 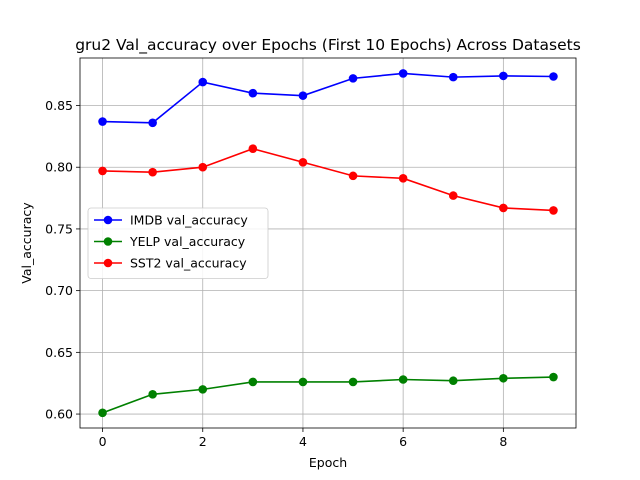 What do you see at coordinates (189, 220) in the screenshot?
I see `legend-label: IMDB val_accuracy` at bounding box center [189, 220].